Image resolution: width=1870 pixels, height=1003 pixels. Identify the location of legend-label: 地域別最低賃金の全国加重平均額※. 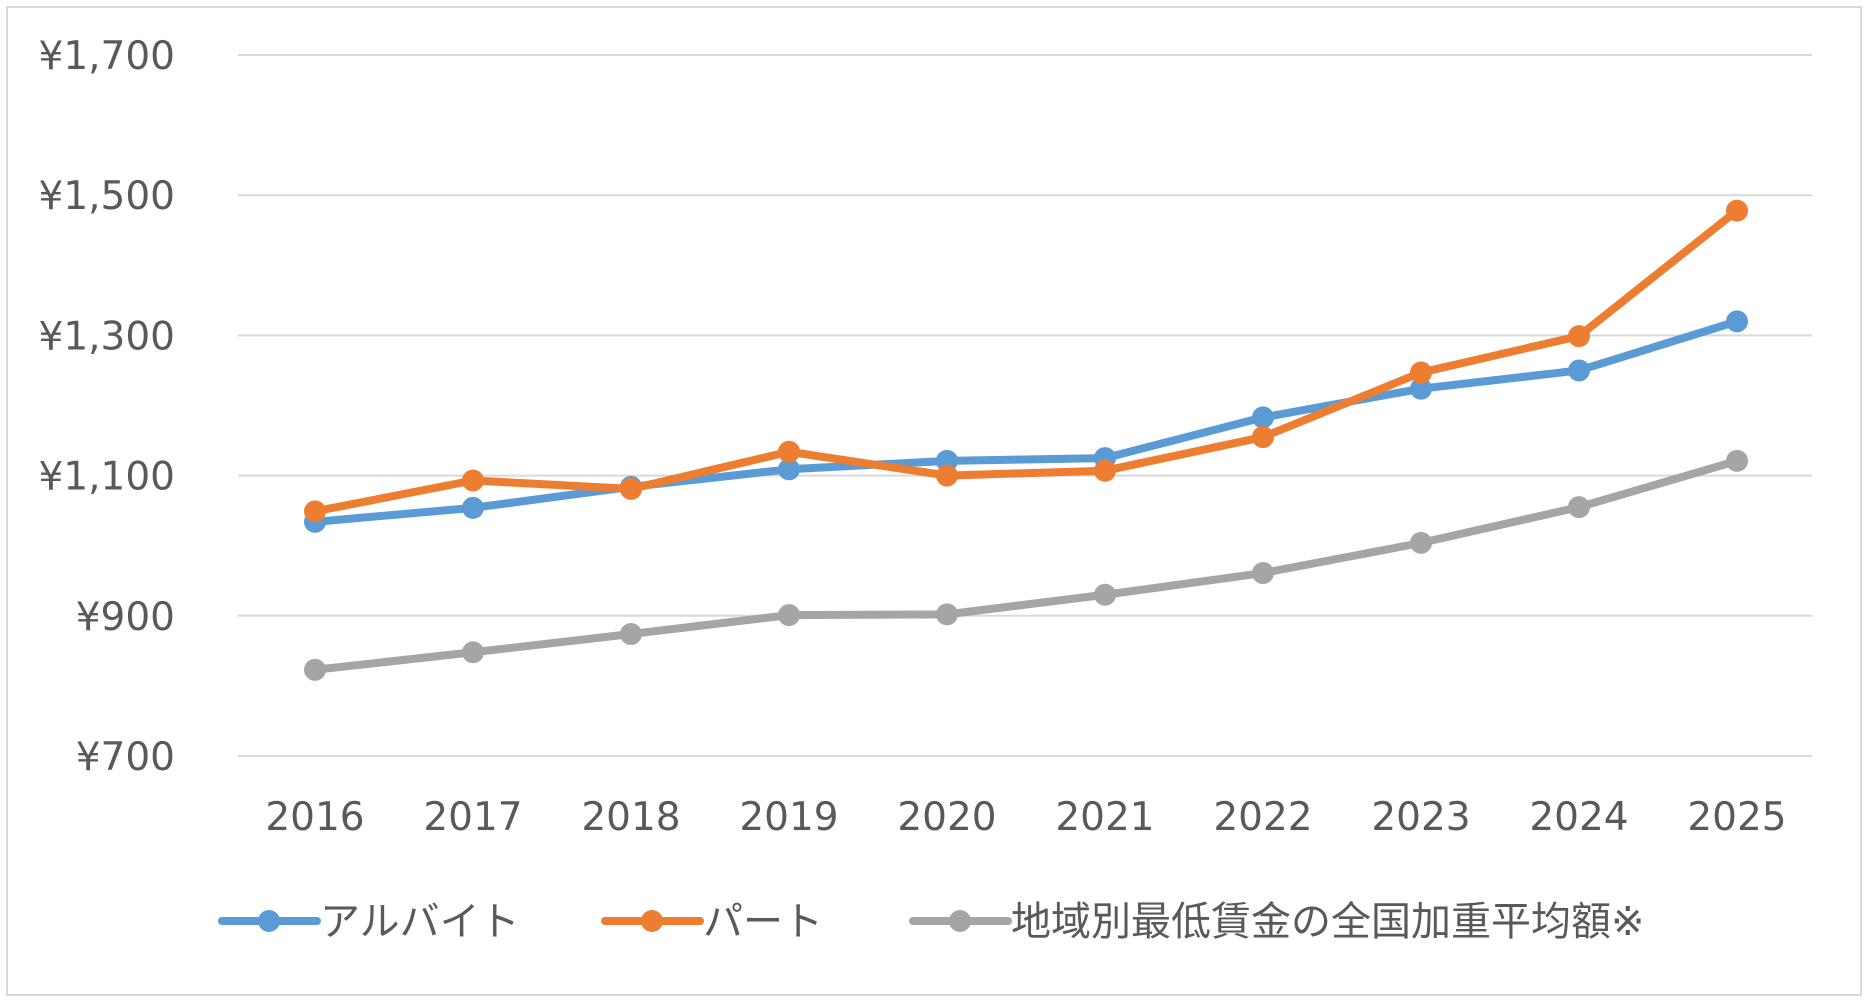
(1328, 922).